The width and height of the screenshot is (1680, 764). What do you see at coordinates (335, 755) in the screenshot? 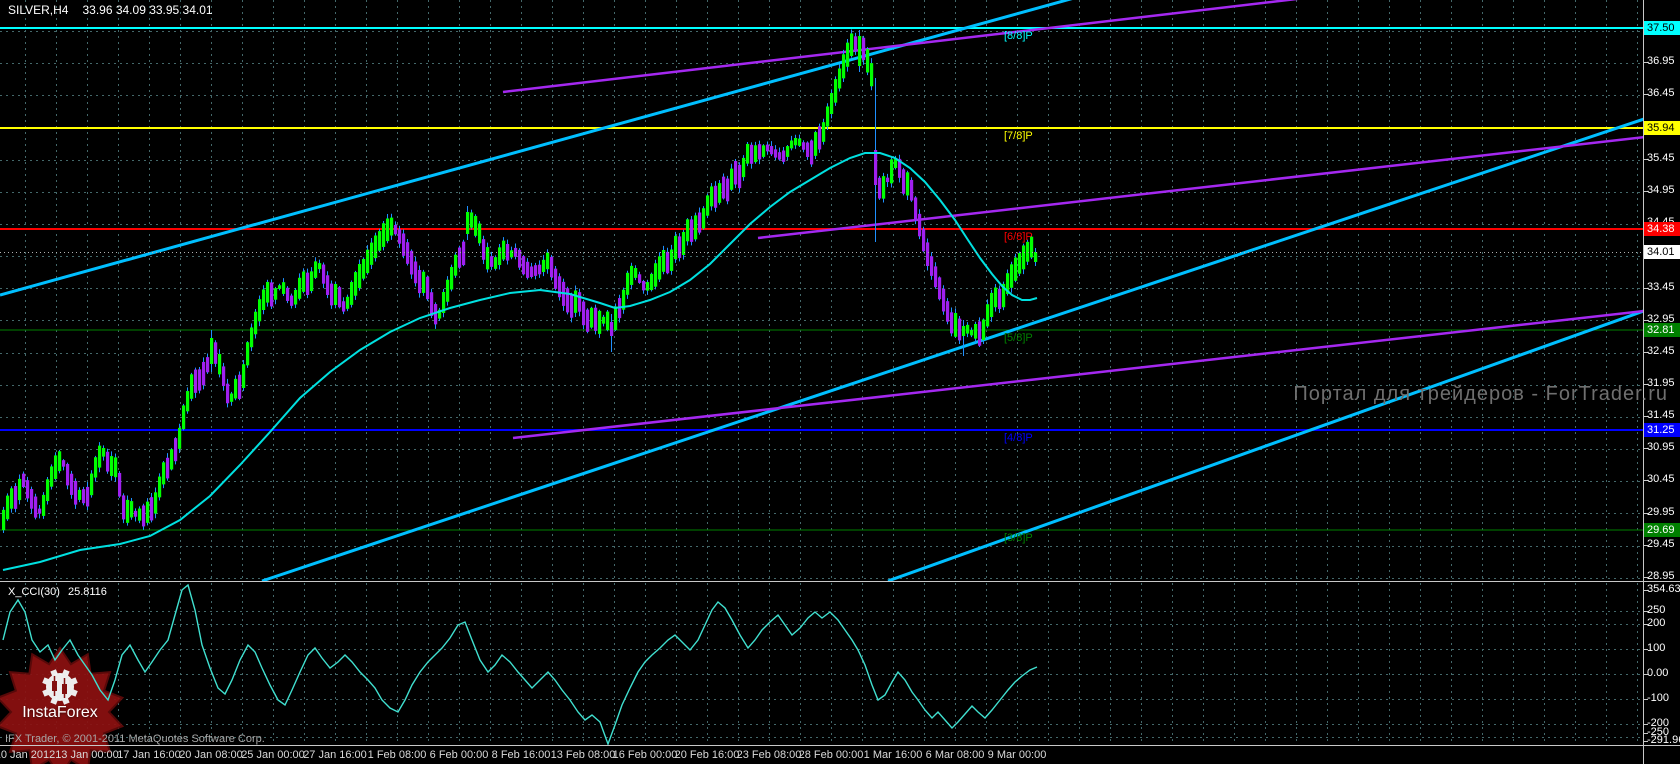
I see `time-axis-label: 27 Jan 16:00` at bounding box center [335, 755].